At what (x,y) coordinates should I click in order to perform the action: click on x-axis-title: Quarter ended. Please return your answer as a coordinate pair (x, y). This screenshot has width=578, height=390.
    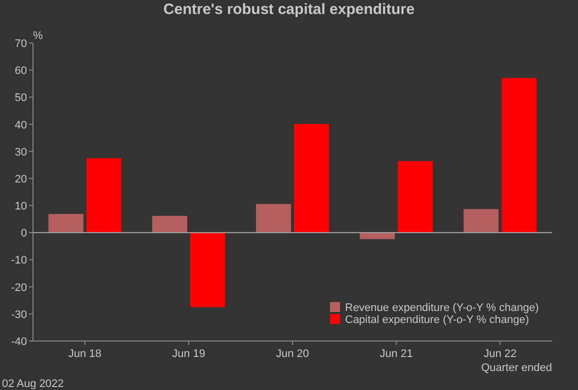
    Looking at the image, I should click on (516, 368).